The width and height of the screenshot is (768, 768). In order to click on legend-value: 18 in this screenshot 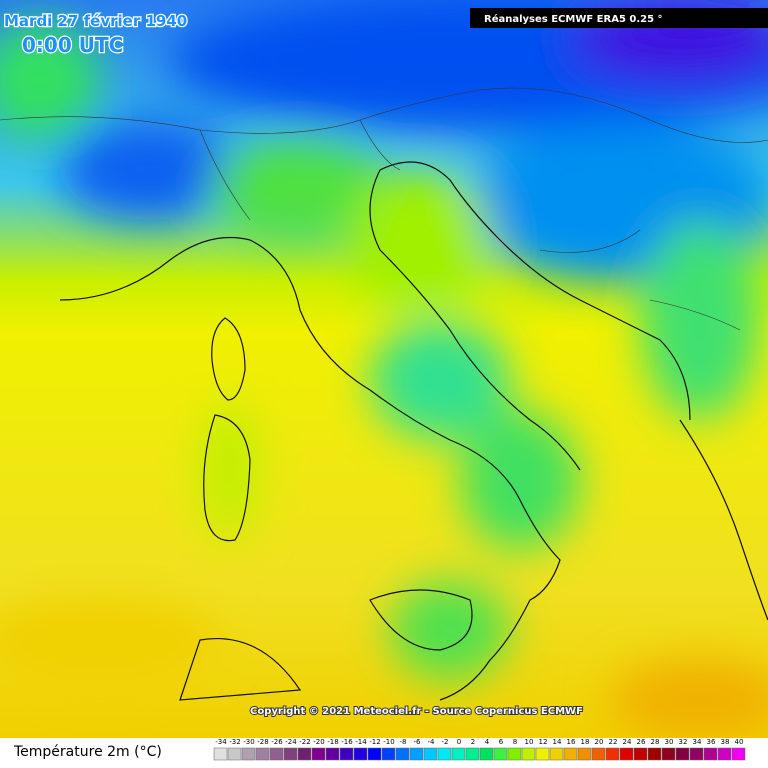, I will do `click(585, 742)`.